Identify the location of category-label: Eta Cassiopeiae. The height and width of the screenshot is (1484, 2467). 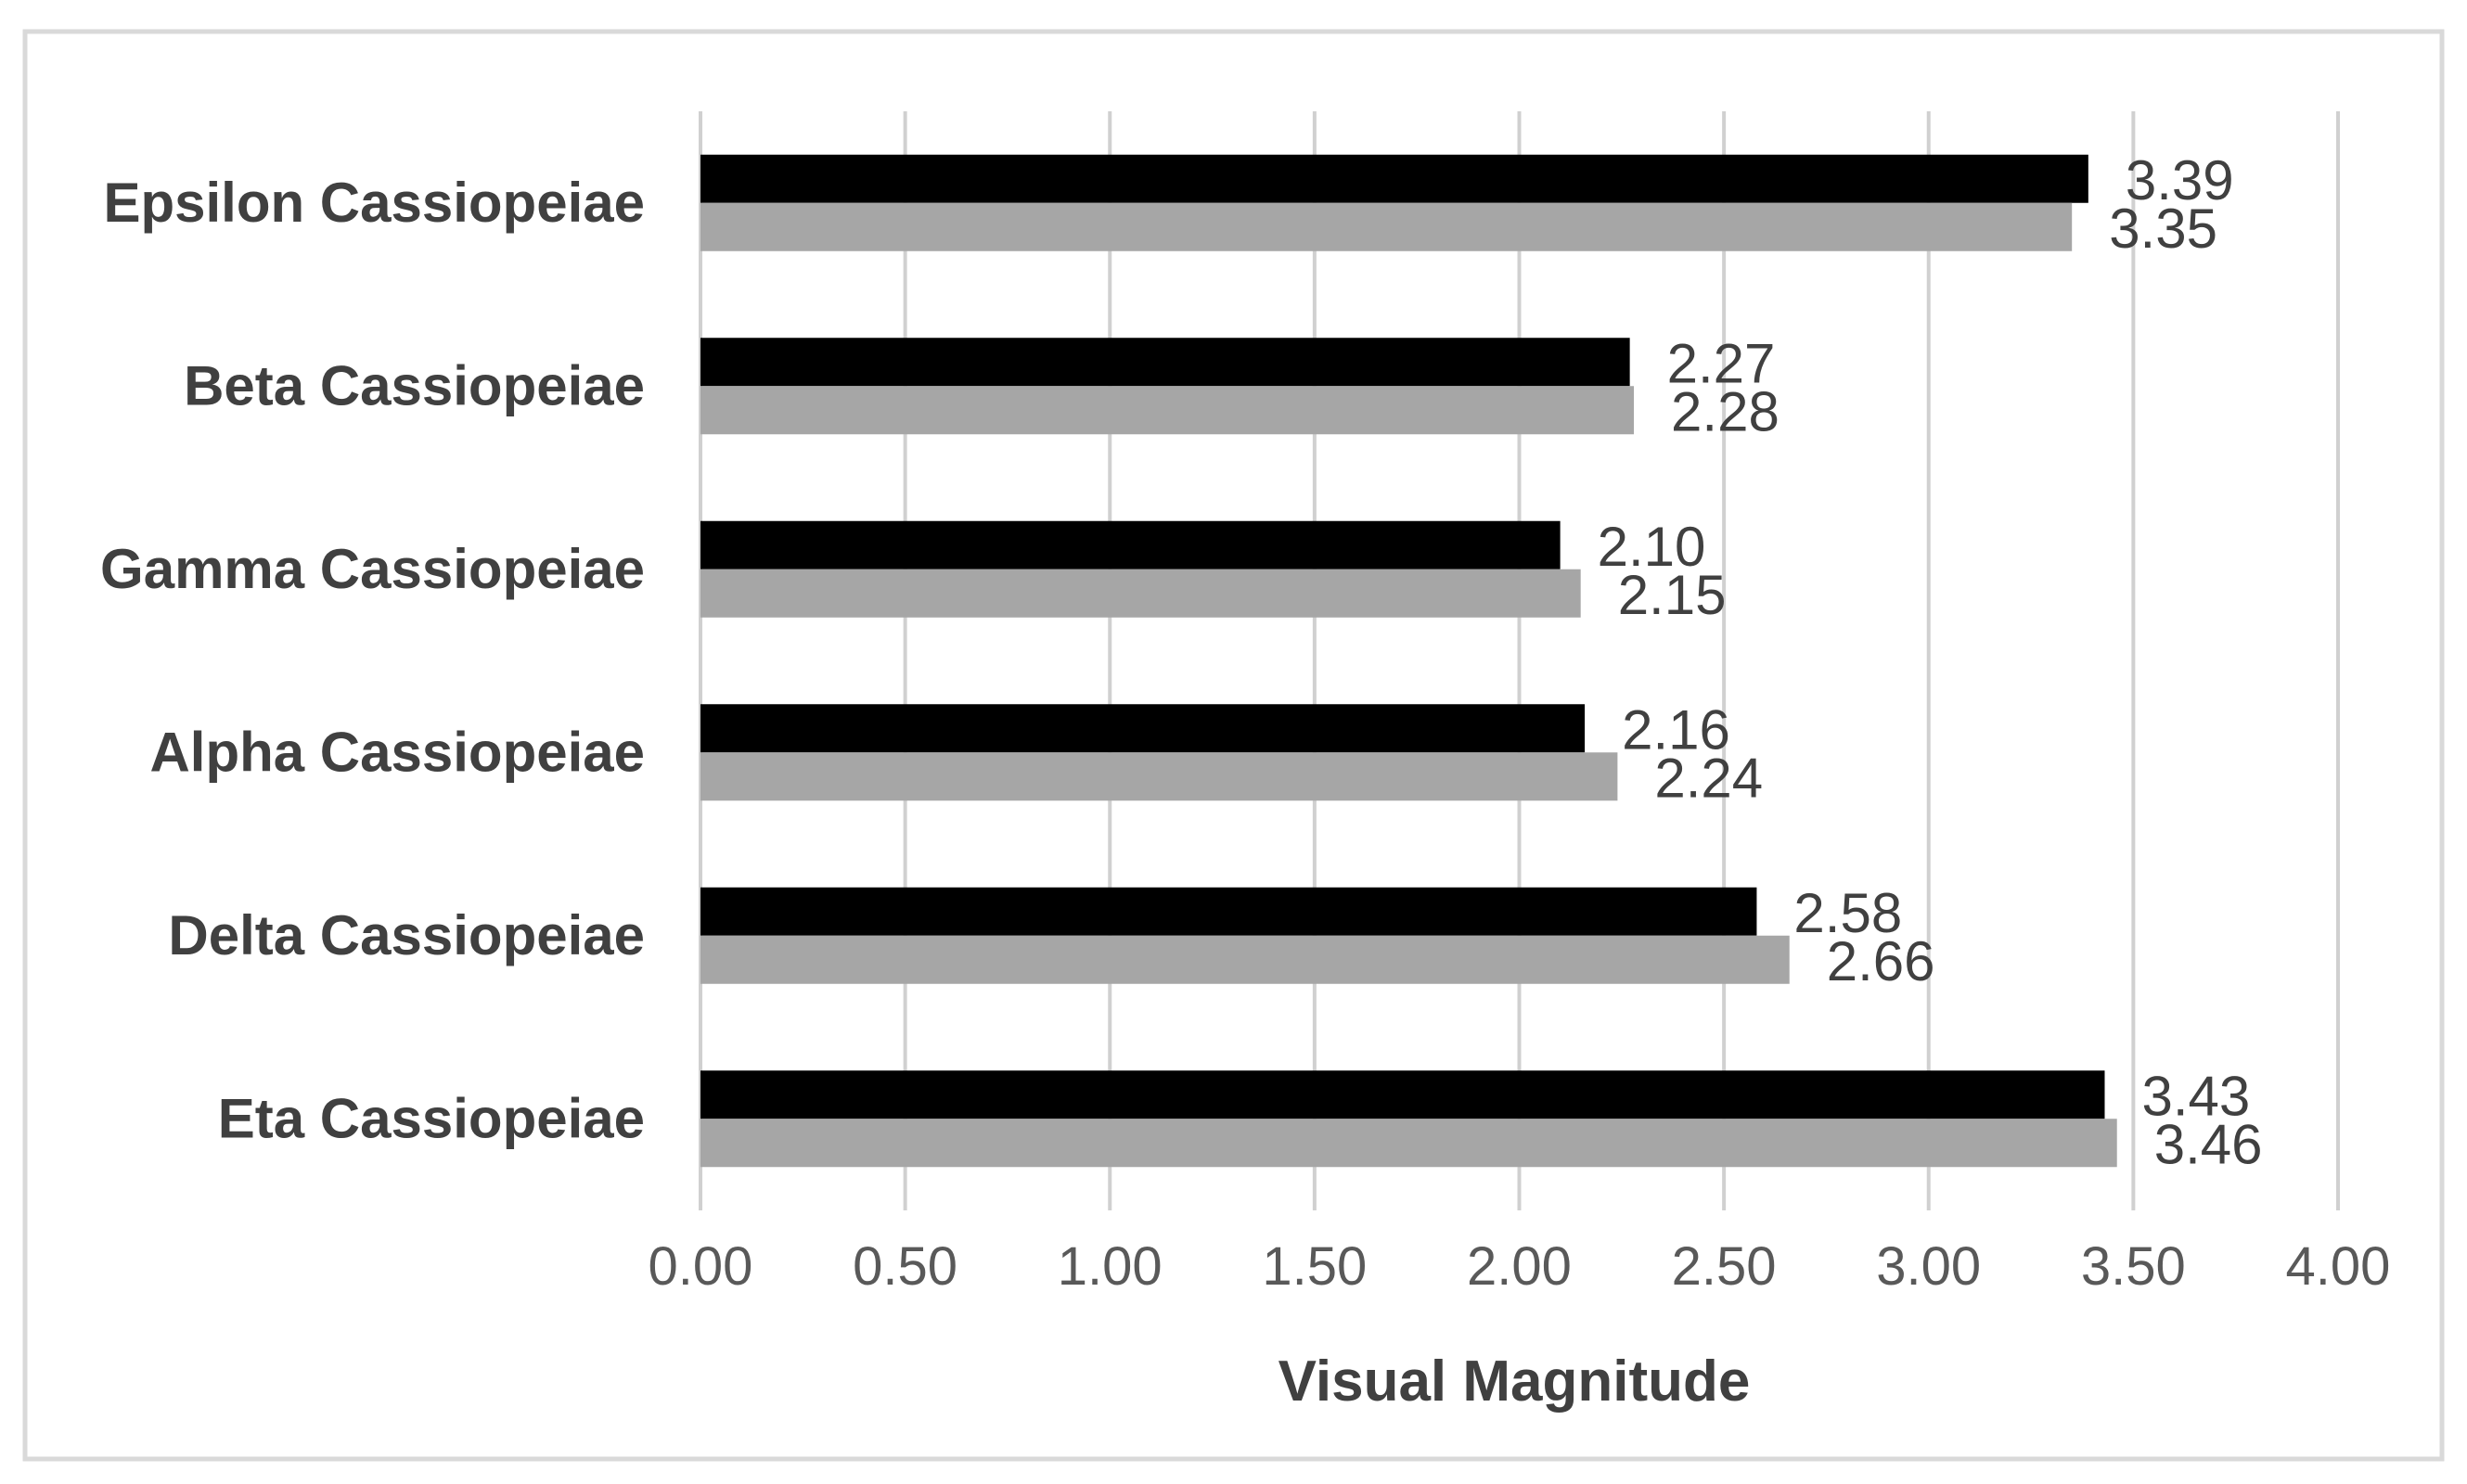
(432, 1118).